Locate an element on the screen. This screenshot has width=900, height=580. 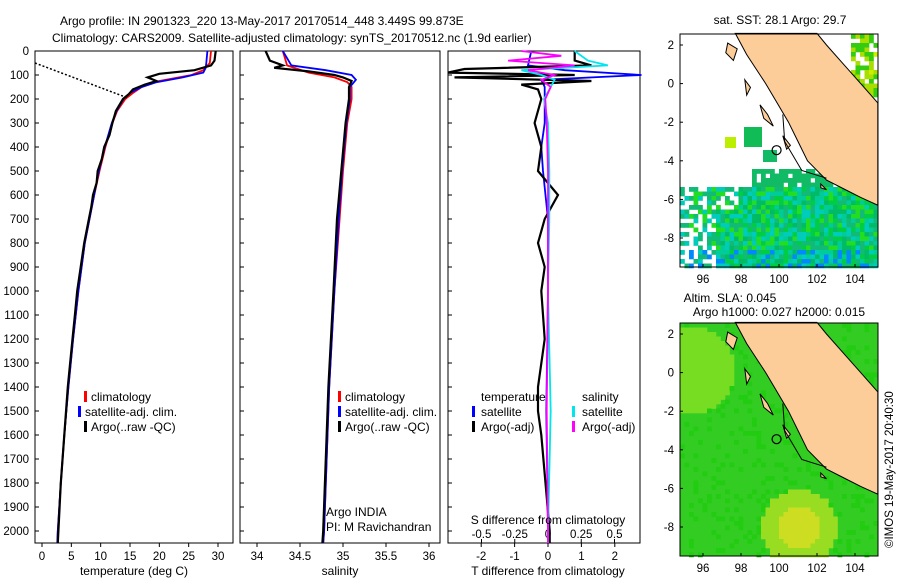
legend-label: climatology is located at coordinates (375, 397).